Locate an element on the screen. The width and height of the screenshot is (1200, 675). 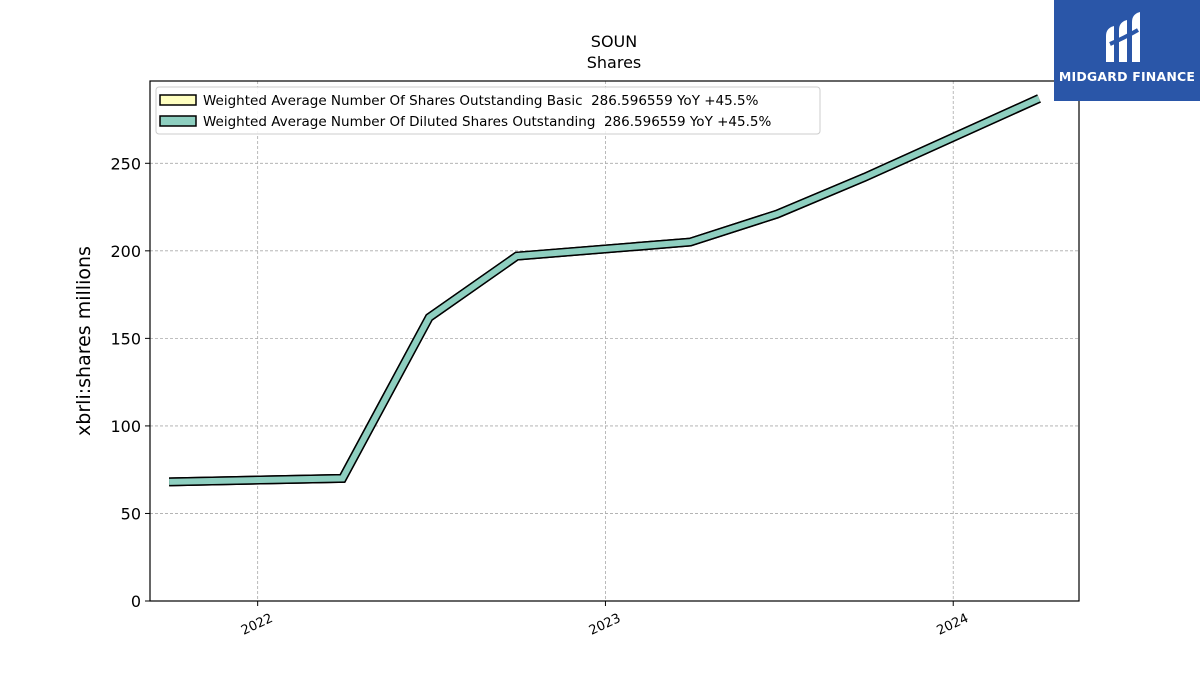
y-tick-label: 150 is located at coordinates (125, 338).